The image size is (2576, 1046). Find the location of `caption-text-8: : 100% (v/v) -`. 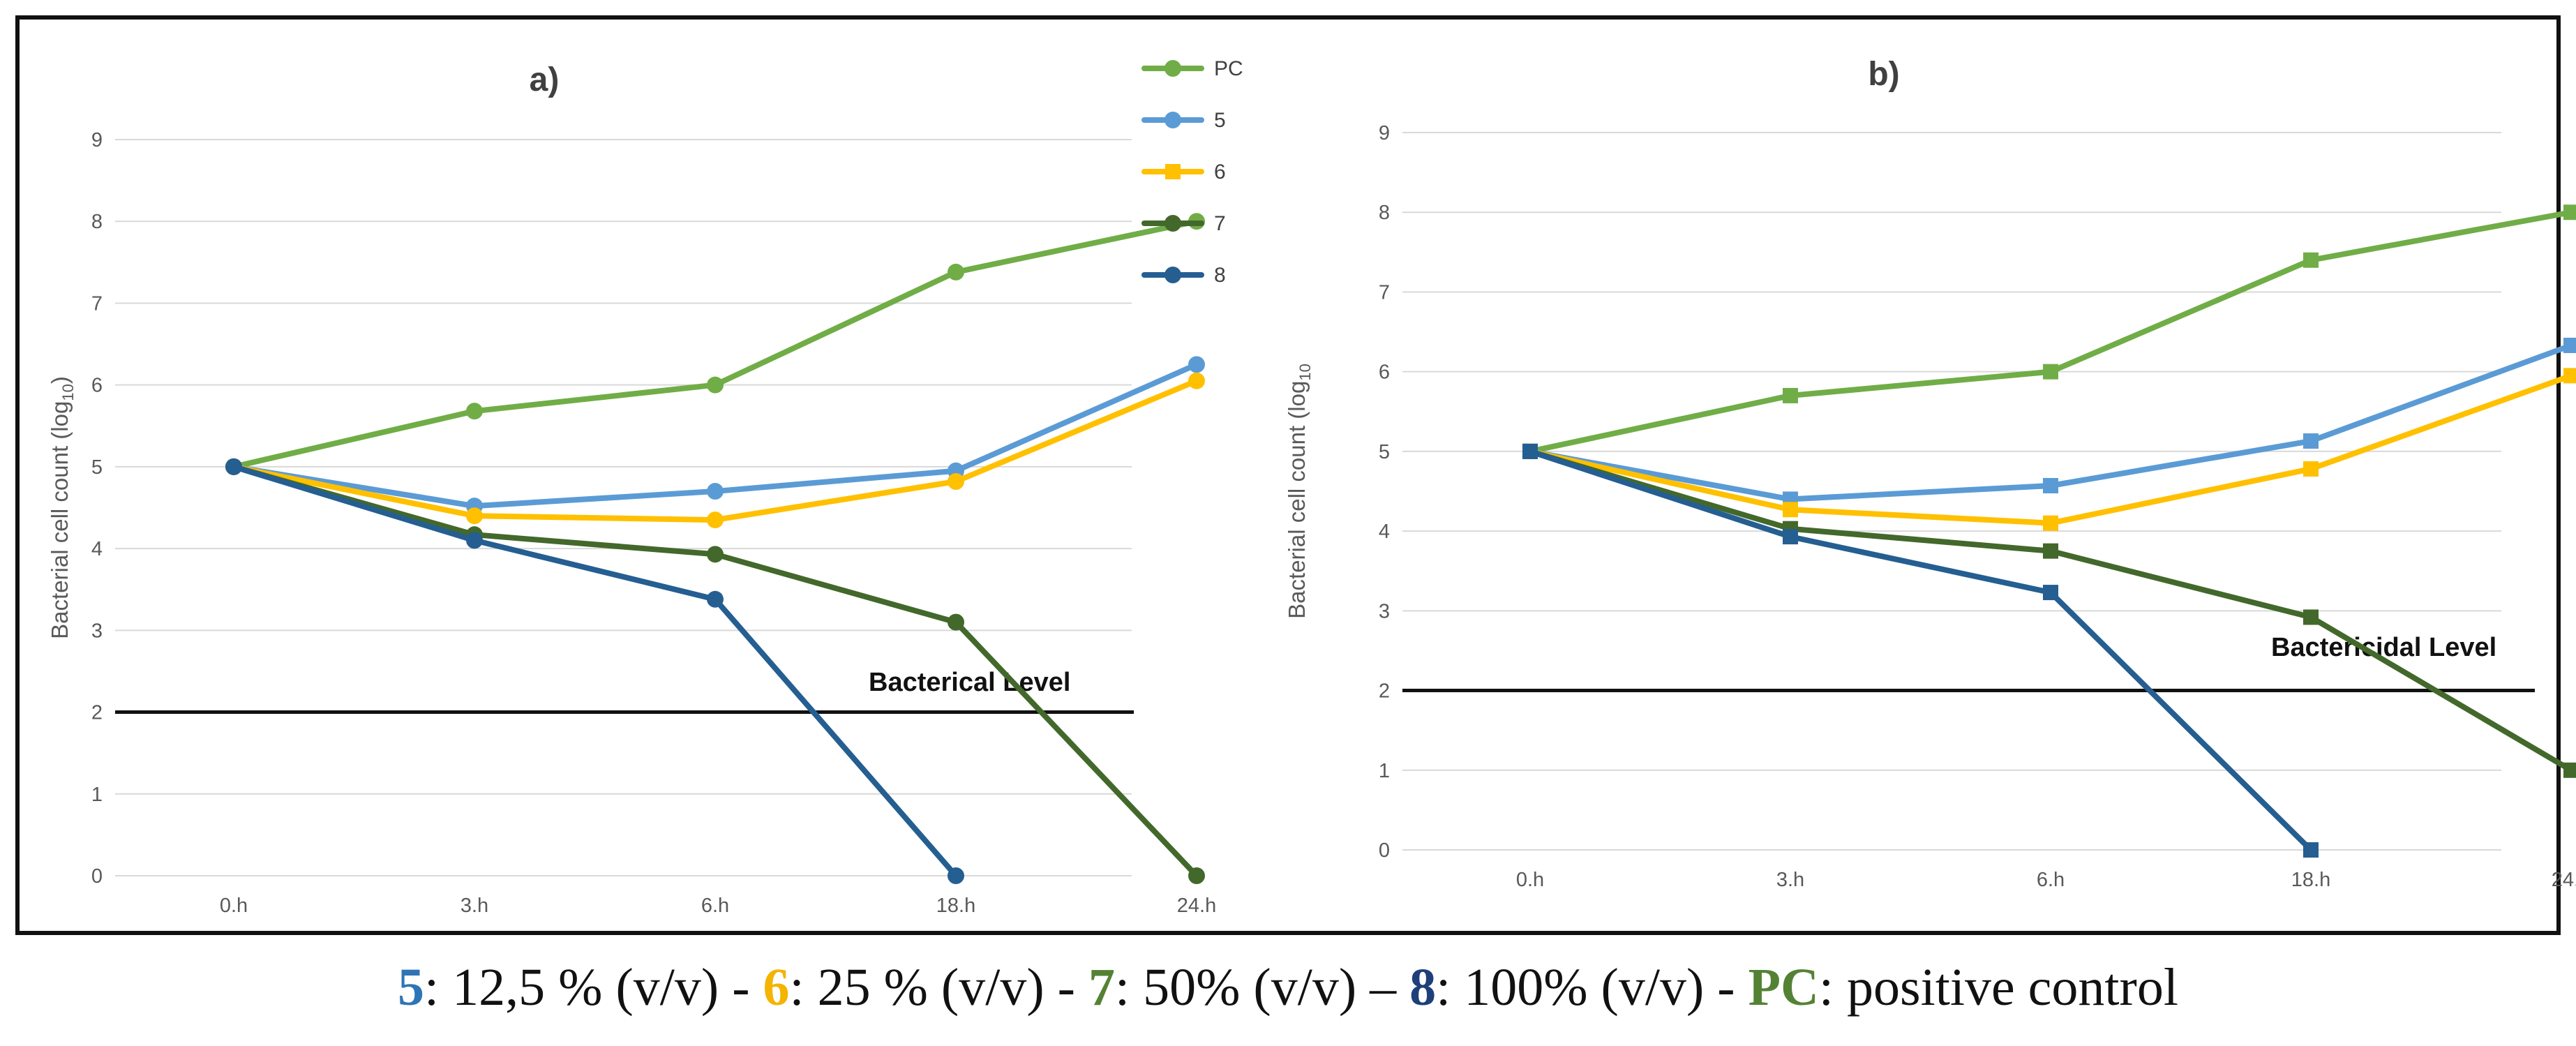

caption-text-8: : 100% (v/v) - is located at coordinates (1592, 987).